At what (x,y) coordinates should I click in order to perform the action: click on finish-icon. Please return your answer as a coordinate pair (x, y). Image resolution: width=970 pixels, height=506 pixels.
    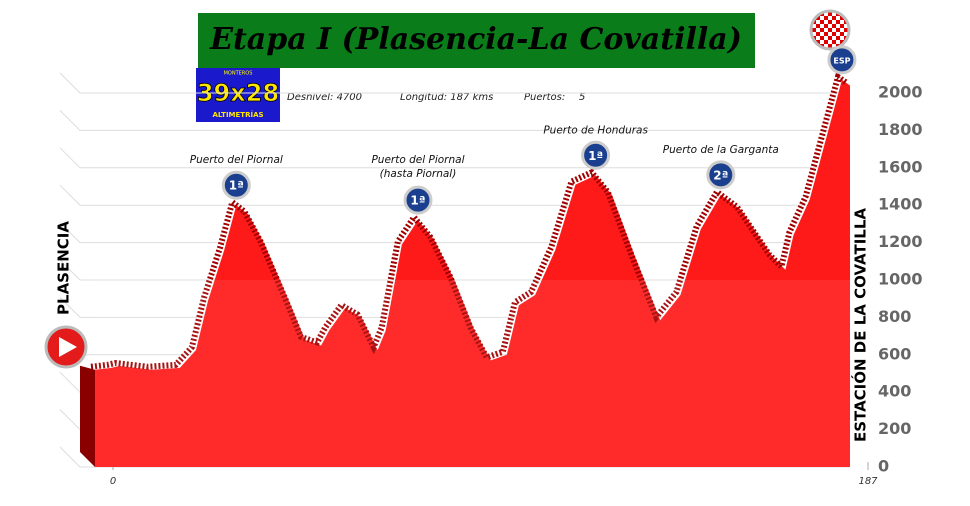
    Looking at the image, I should click on (830, 30).